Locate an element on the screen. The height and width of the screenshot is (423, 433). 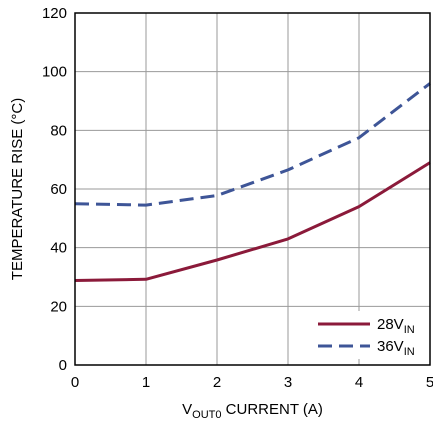
x-axis-title: VOUT0 CURRENT (A) is located at coordinates (252, 411).